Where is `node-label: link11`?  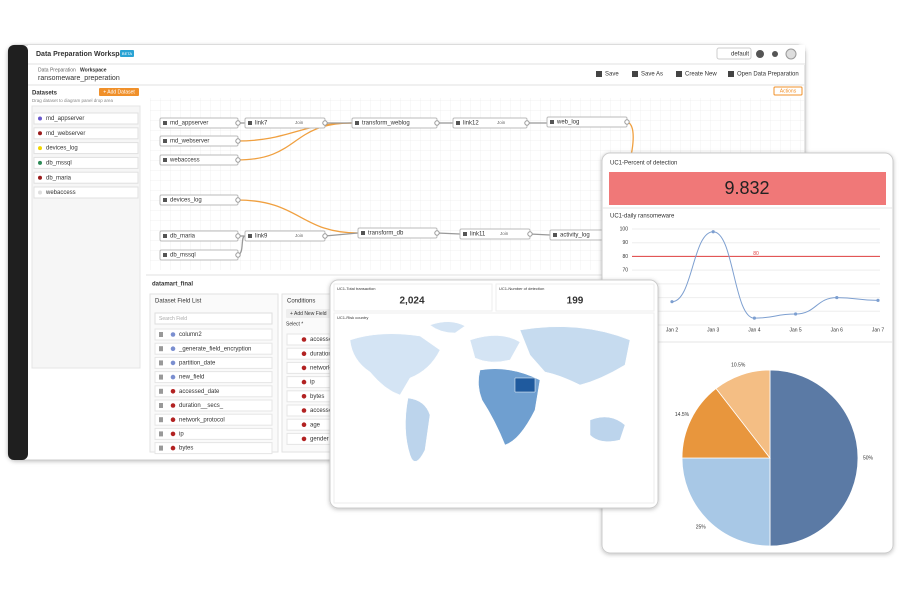
node-label: link11 is located at coordinates (478, 235).